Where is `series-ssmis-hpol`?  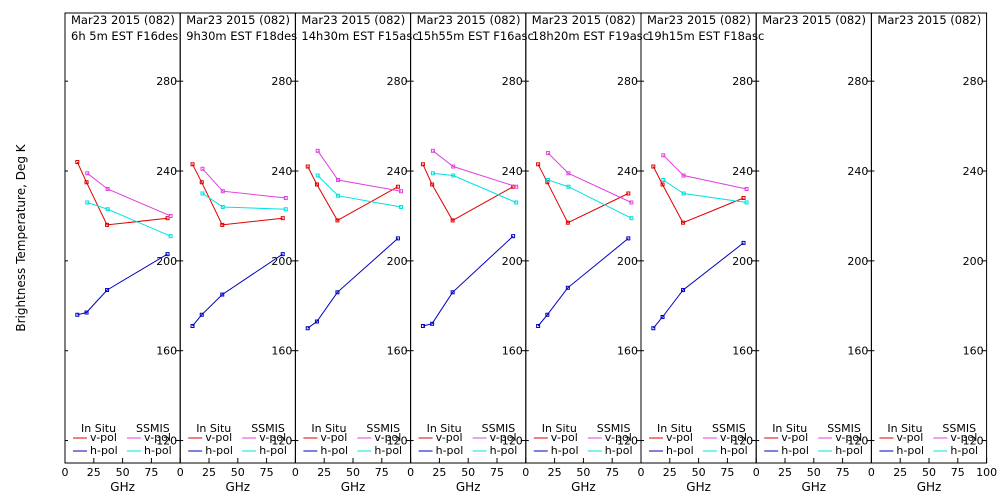 series-ssmis-hpol is located at coordinates (590, 199).